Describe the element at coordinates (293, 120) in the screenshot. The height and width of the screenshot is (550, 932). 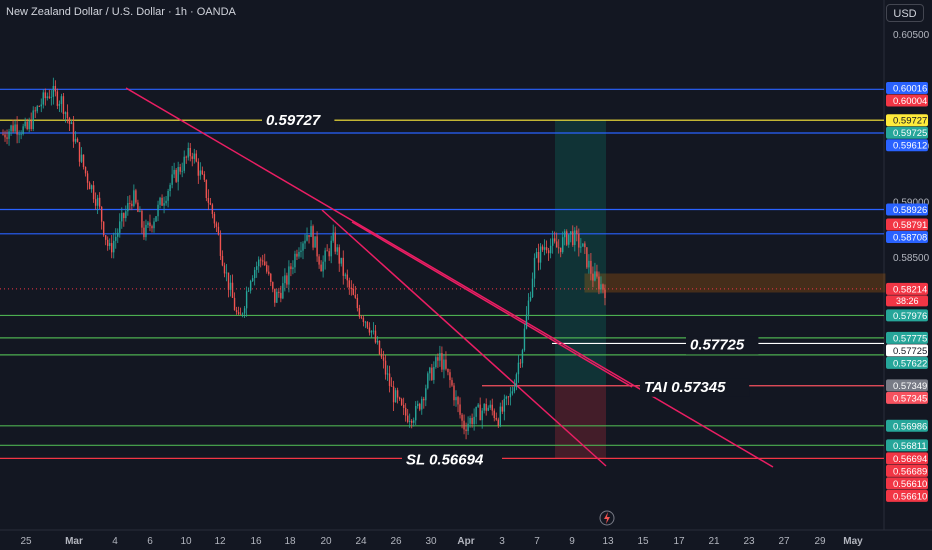
I see `yellow-level-label: 0.59727` at that location.